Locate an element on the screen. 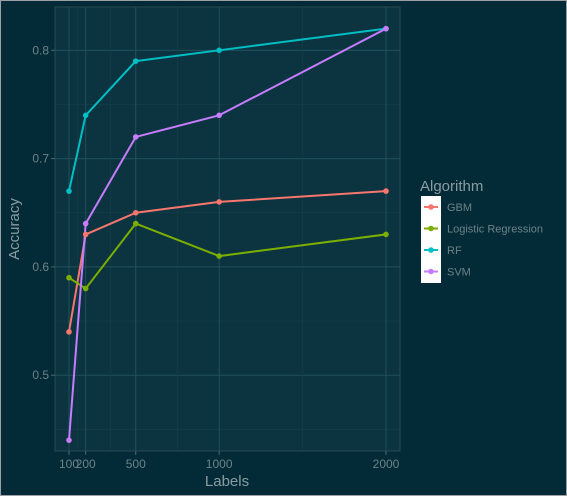 This screenshot has height=496, width=567. y-tick-label: 0.6 is located at coordinates (40, 267).